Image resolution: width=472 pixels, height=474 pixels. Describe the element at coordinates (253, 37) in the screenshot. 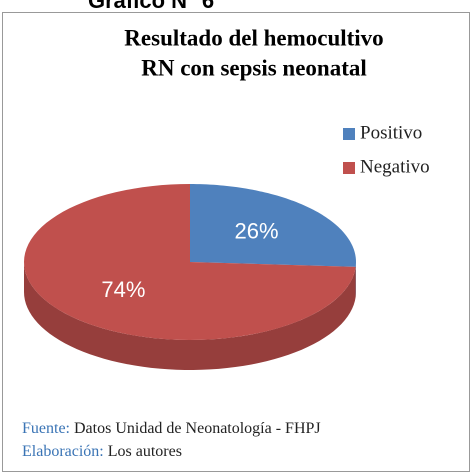

I see `chart-title: Resultado del hemocultivo` at that location.